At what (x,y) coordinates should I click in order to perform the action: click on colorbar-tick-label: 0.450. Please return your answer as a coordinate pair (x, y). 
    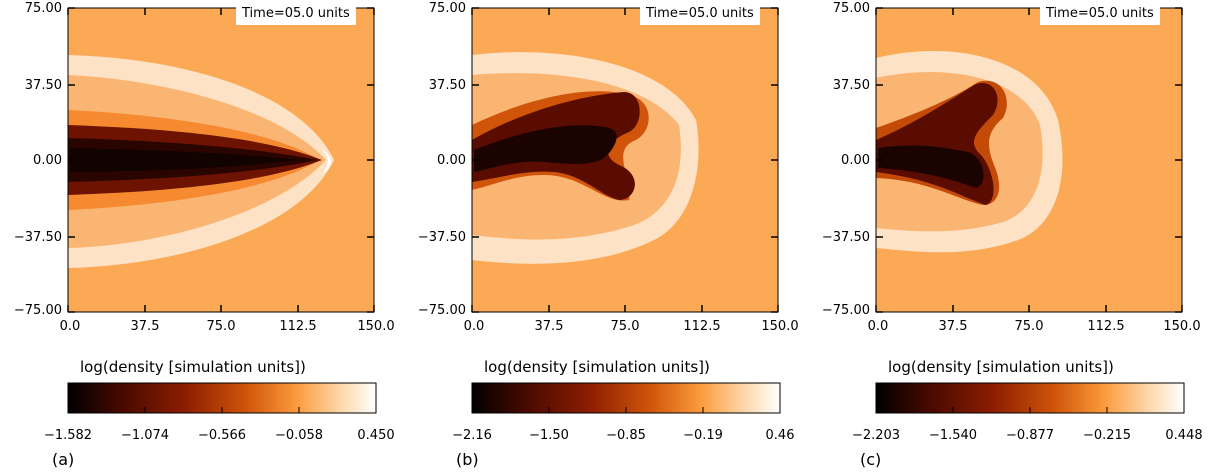
    Looking at the image, I should click on (376, 435).